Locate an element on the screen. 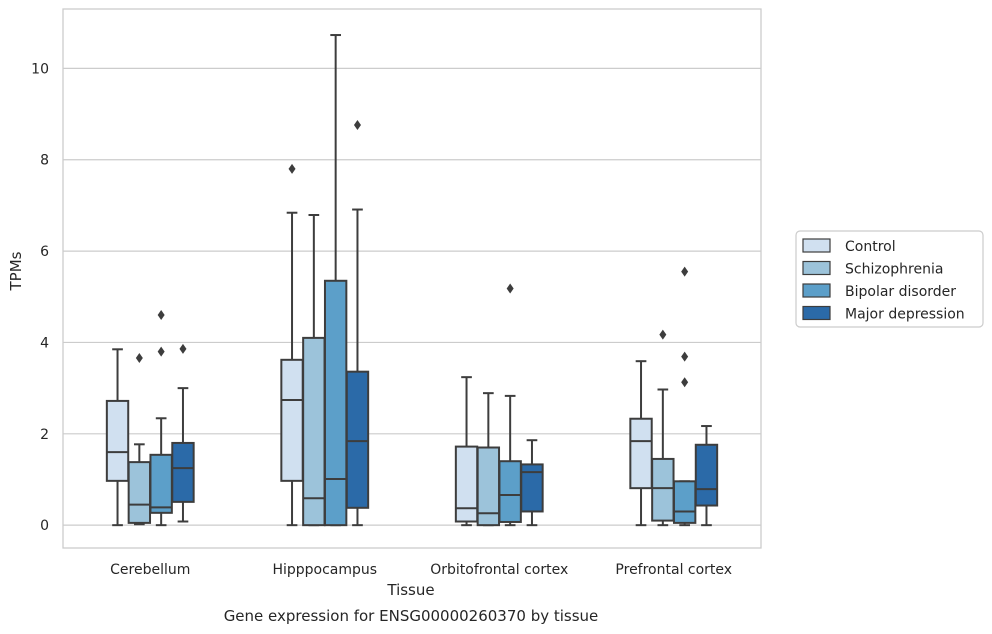 Image resolution: width=992 pixels, height=634 pixels. y-tick-label: 0 is located at coordinates (44, 526).